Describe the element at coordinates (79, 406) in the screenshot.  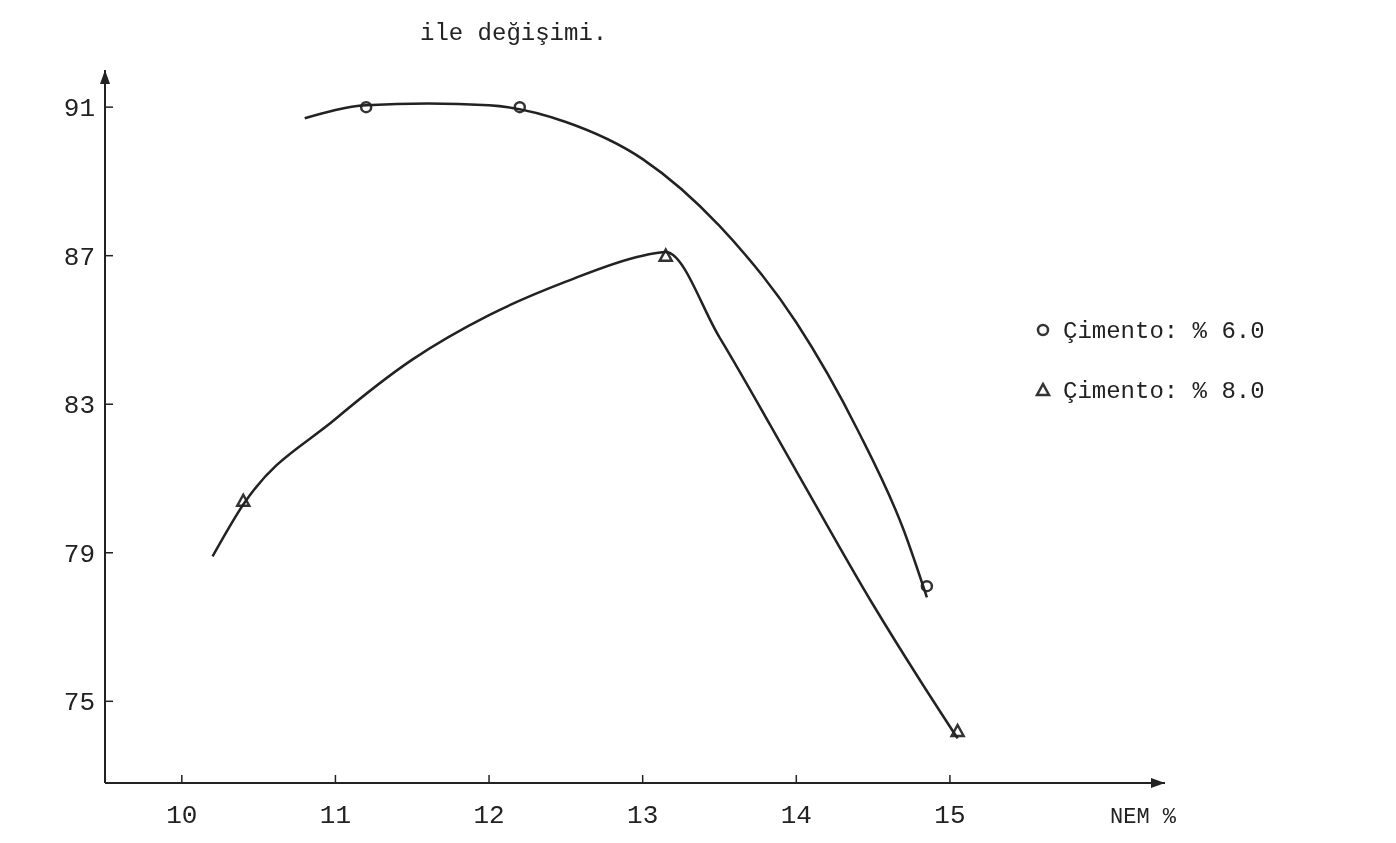
I see `y-tick-label: 83` at that location.